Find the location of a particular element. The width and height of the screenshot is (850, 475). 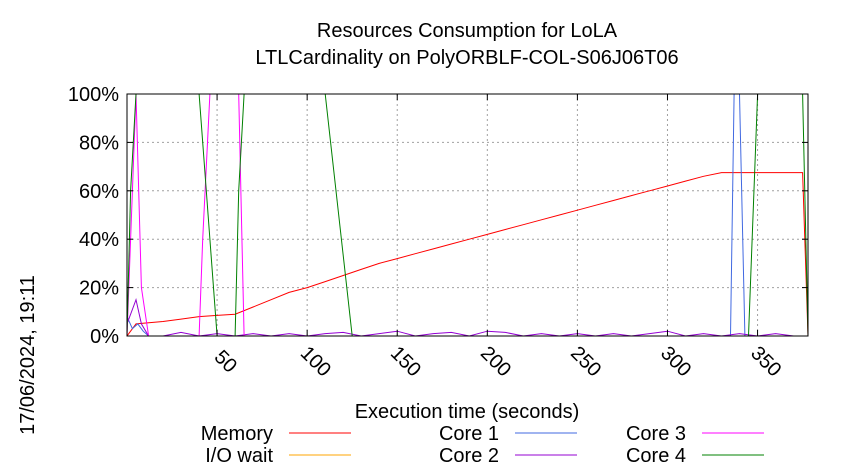

y-tick-label: 40% is located at coordinates (99, 240).